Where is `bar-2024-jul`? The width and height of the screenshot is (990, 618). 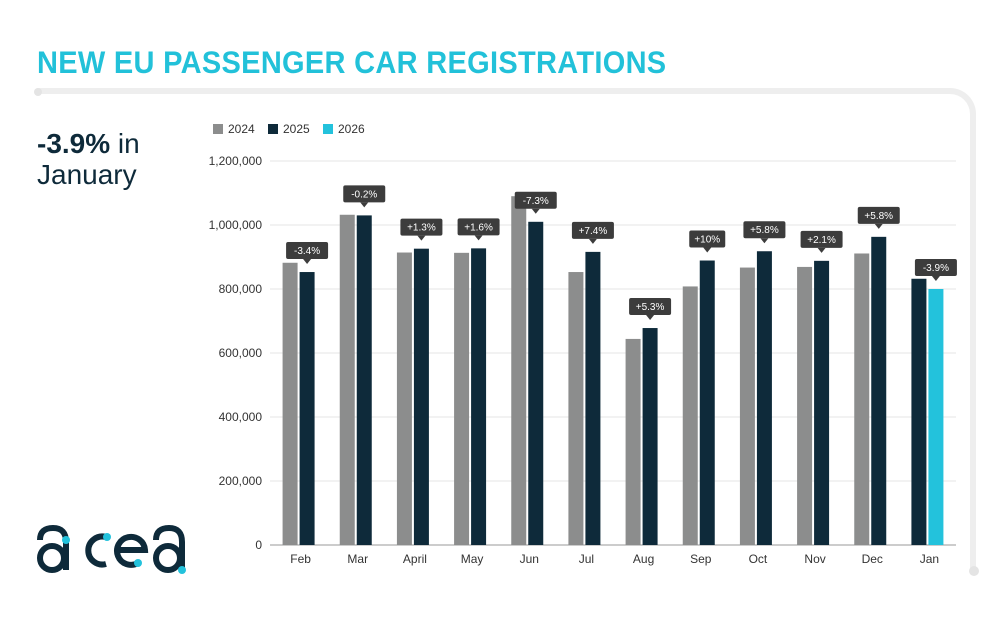
bar-2024-jul is located at coordinates (576, 408).